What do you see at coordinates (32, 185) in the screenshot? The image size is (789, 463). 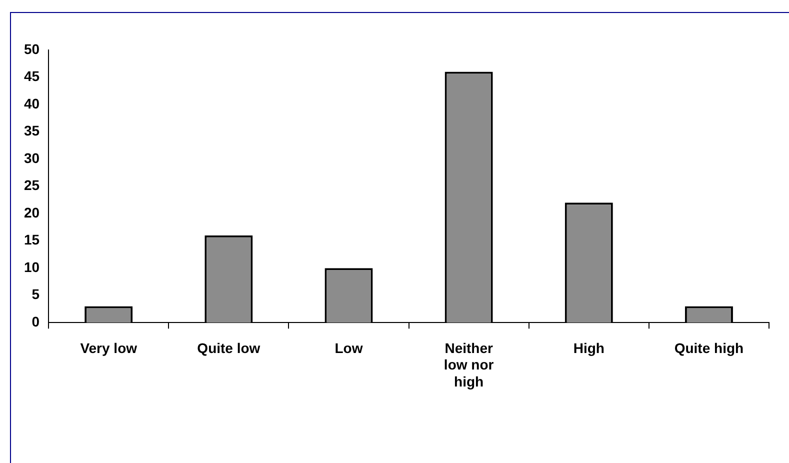 I see `y-tick-label: 25` at bounding box center [32, 185].